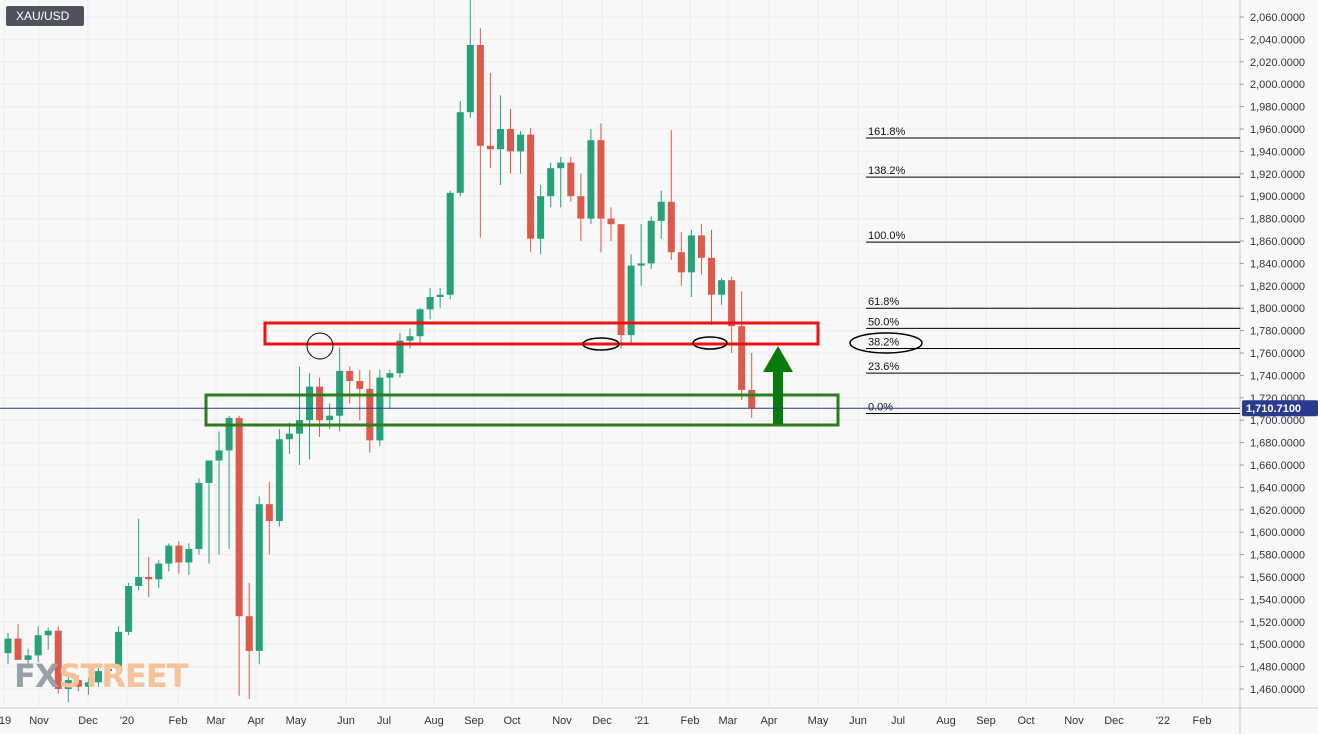 This screenshot has height=734, width=1318. What do you see at coordinates (127, 721) in the screenshot?
I see `x-tick-label: '20` at bounding box center [127, 721].